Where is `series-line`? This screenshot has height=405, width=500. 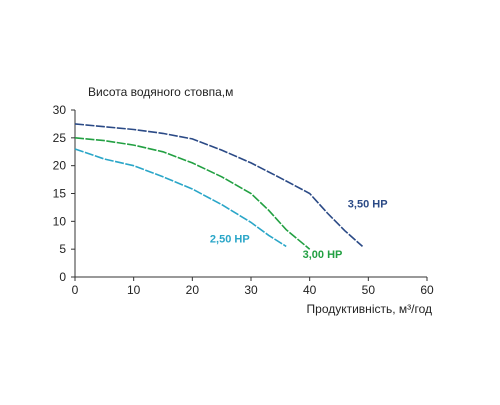
series-line is located at coordinates (192, 193).